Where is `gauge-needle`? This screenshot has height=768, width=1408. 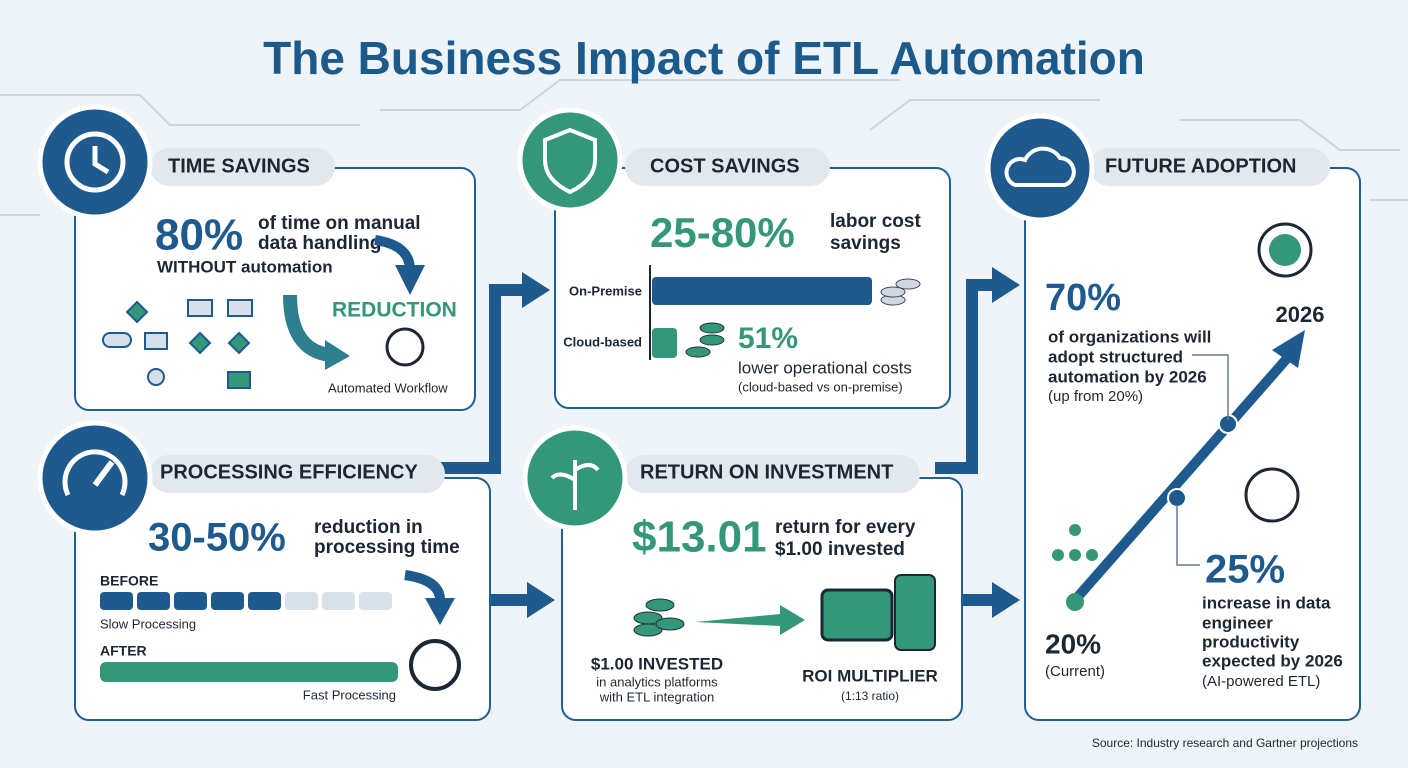
gauge-needle is located at coordinates (103, 473).